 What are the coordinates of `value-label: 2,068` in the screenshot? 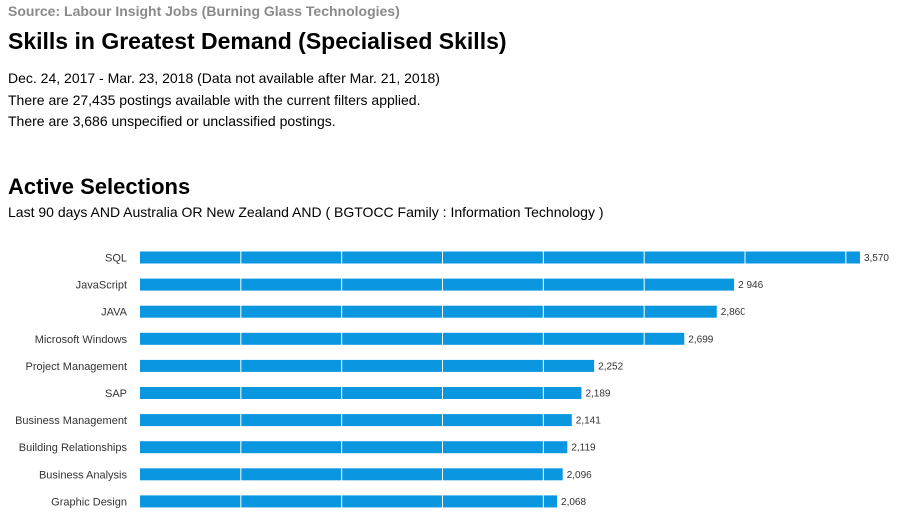 It's located at (573, 502).